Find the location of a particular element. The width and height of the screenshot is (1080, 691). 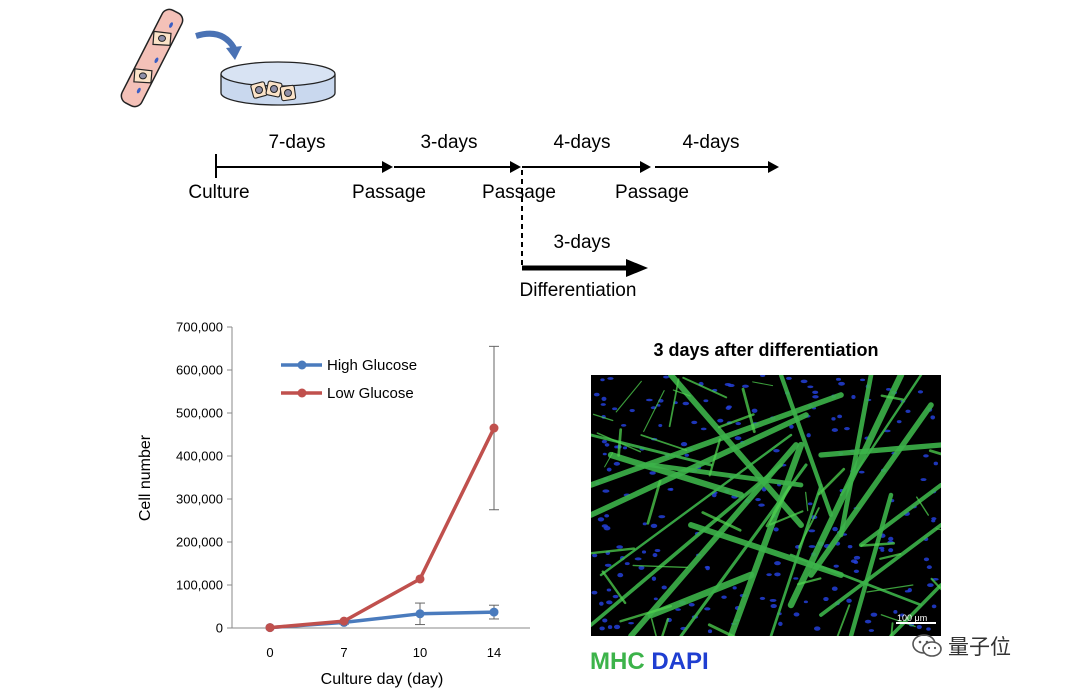

curved-arrow-icon is located at coordinates (218, 45).